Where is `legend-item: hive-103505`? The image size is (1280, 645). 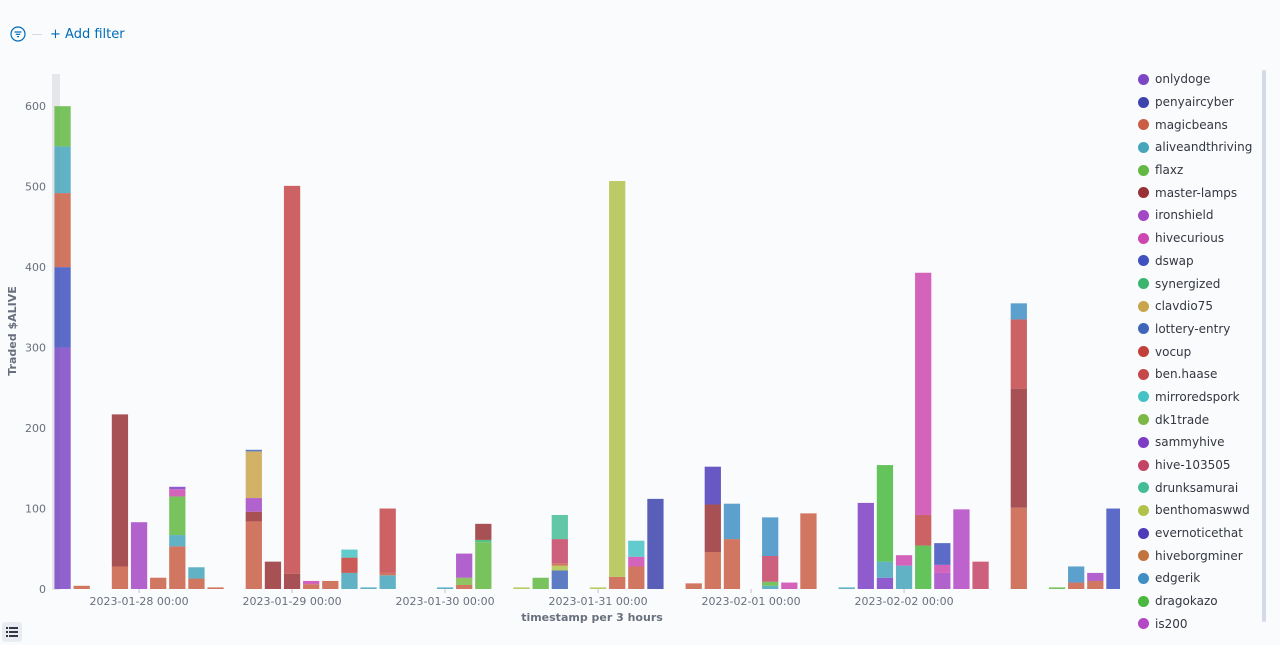
legend-item: hive-103505 is located at coordinates (1195, 465).